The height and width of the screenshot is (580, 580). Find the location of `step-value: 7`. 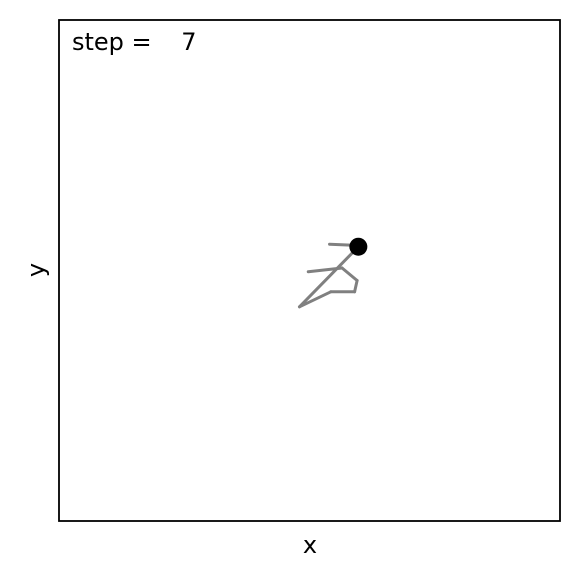

step-value: 7 is located at coordinates (188, 42).